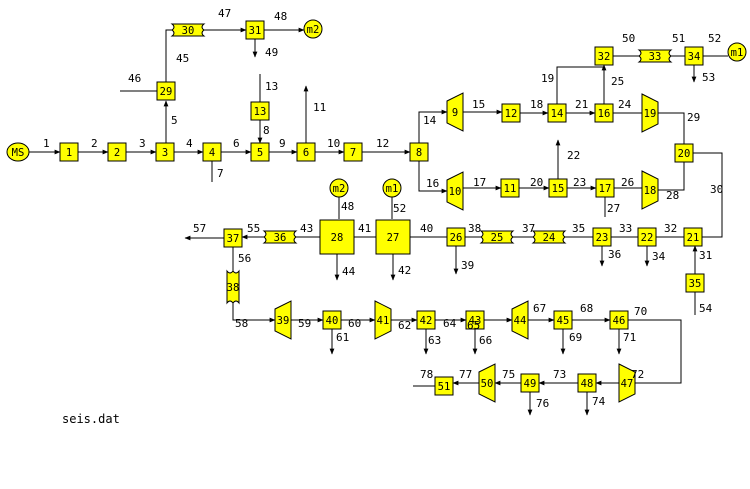 The image size is (750, 489). I want to click on stream-label: 13, so click(271, 86).